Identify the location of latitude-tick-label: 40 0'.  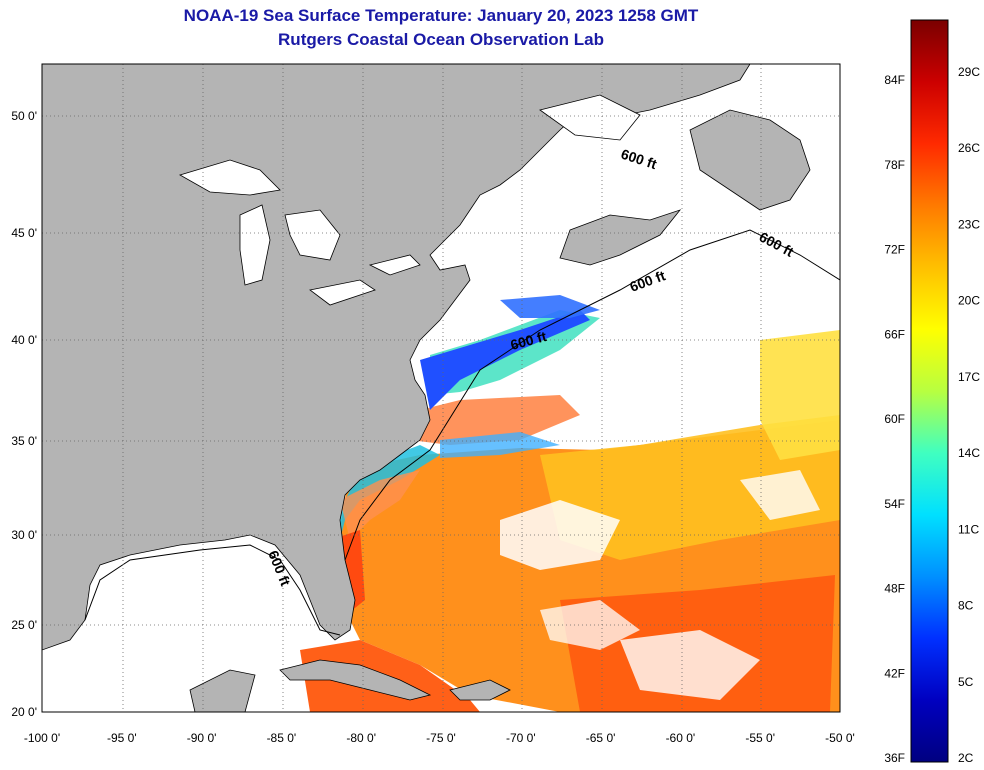
(24, 340).